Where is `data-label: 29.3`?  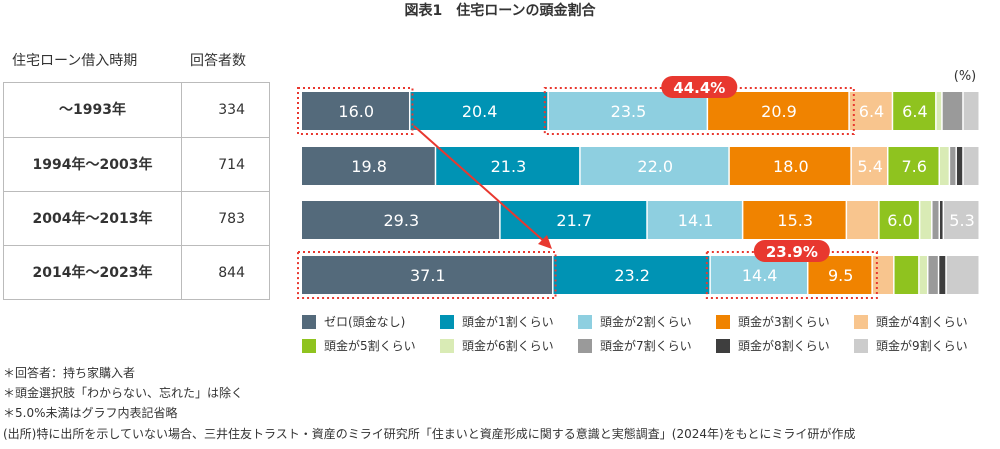
data-label: 29.3 is located at coordinates (402, 220).